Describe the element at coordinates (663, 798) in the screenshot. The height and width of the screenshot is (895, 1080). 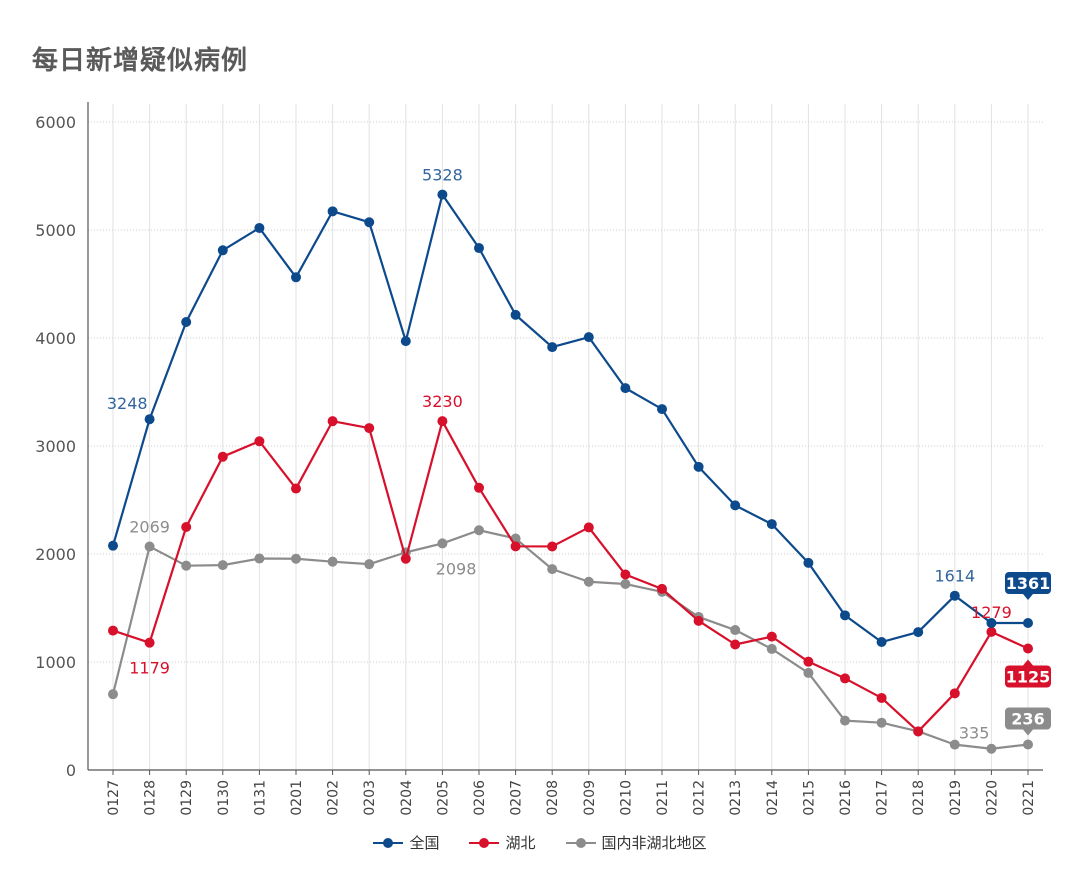
I see `x-tick-label: 0211` at that location.